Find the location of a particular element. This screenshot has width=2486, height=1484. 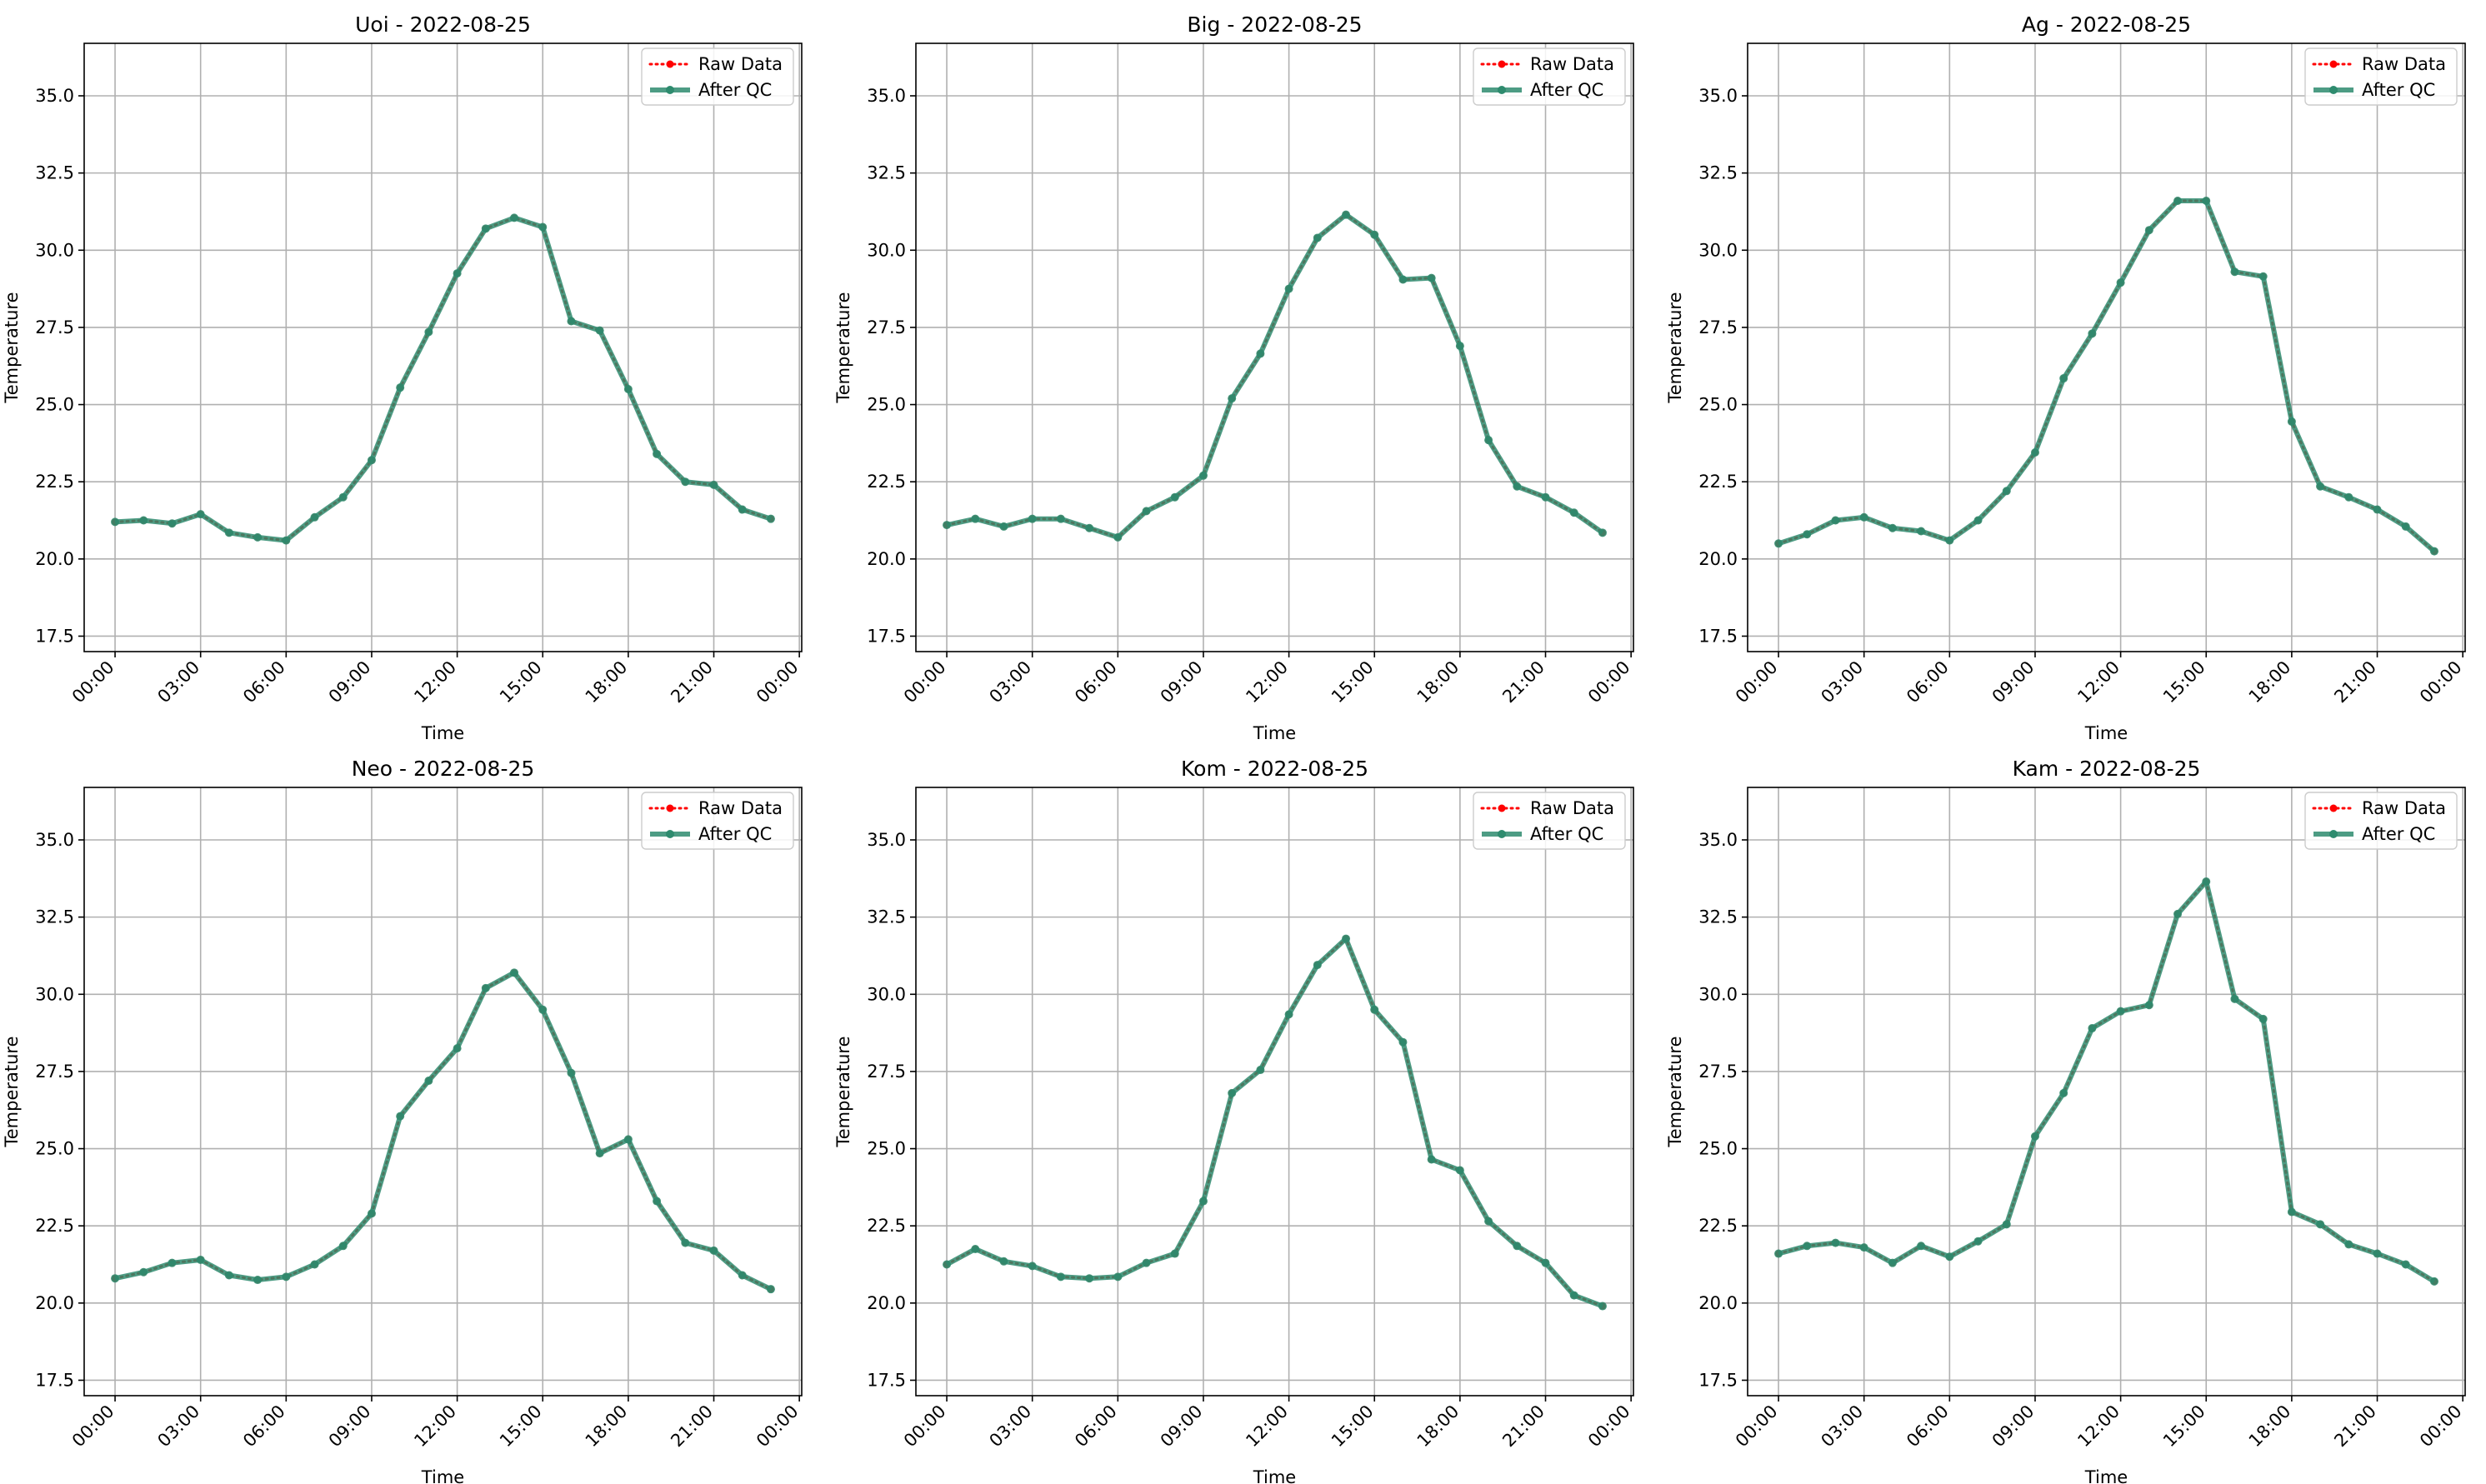

x-tick-label: 18:00 is located at coordinates (607, 1427).